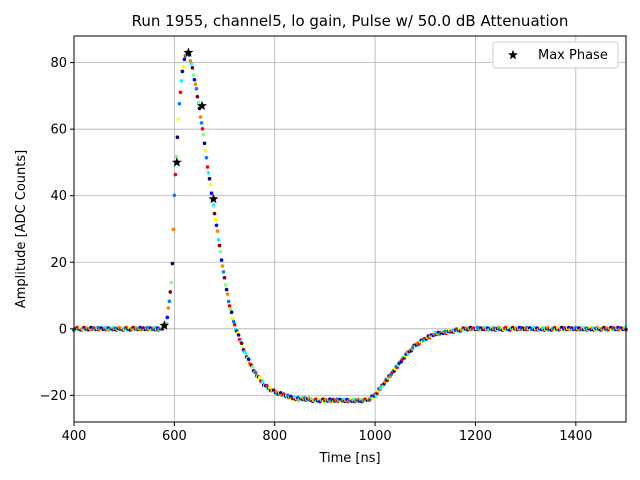 The height and width of the screenshot is (480, 640). I want to click on x-tick-label: 800, so click(274, 436).